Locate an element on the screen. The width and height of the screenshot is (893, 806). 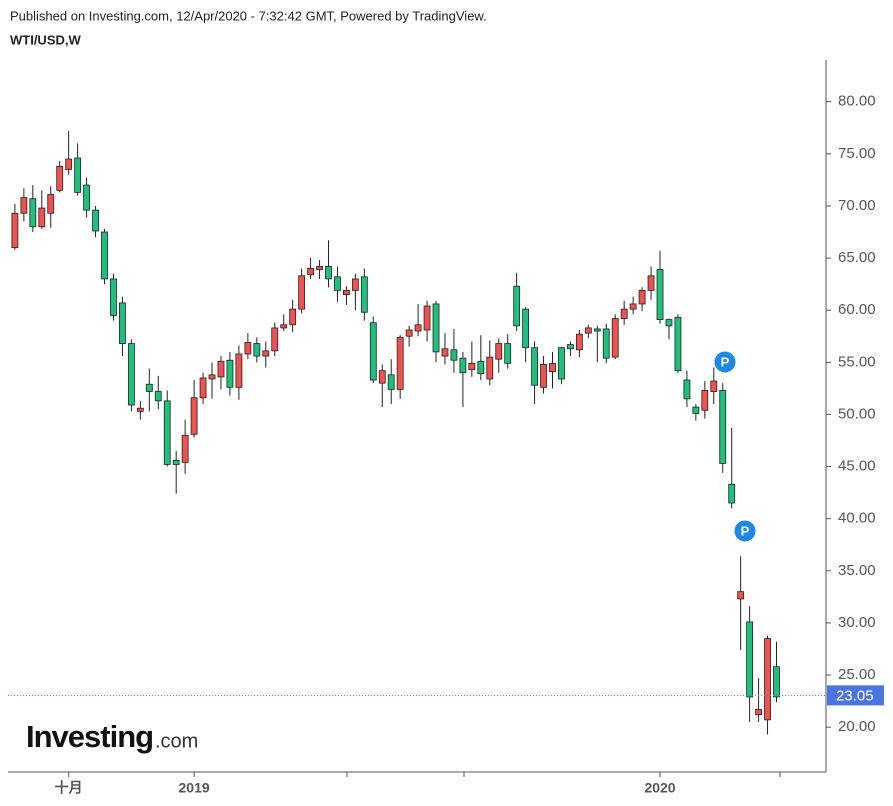
y-tick-label: 25.00 is located at coordinates (857, 674).